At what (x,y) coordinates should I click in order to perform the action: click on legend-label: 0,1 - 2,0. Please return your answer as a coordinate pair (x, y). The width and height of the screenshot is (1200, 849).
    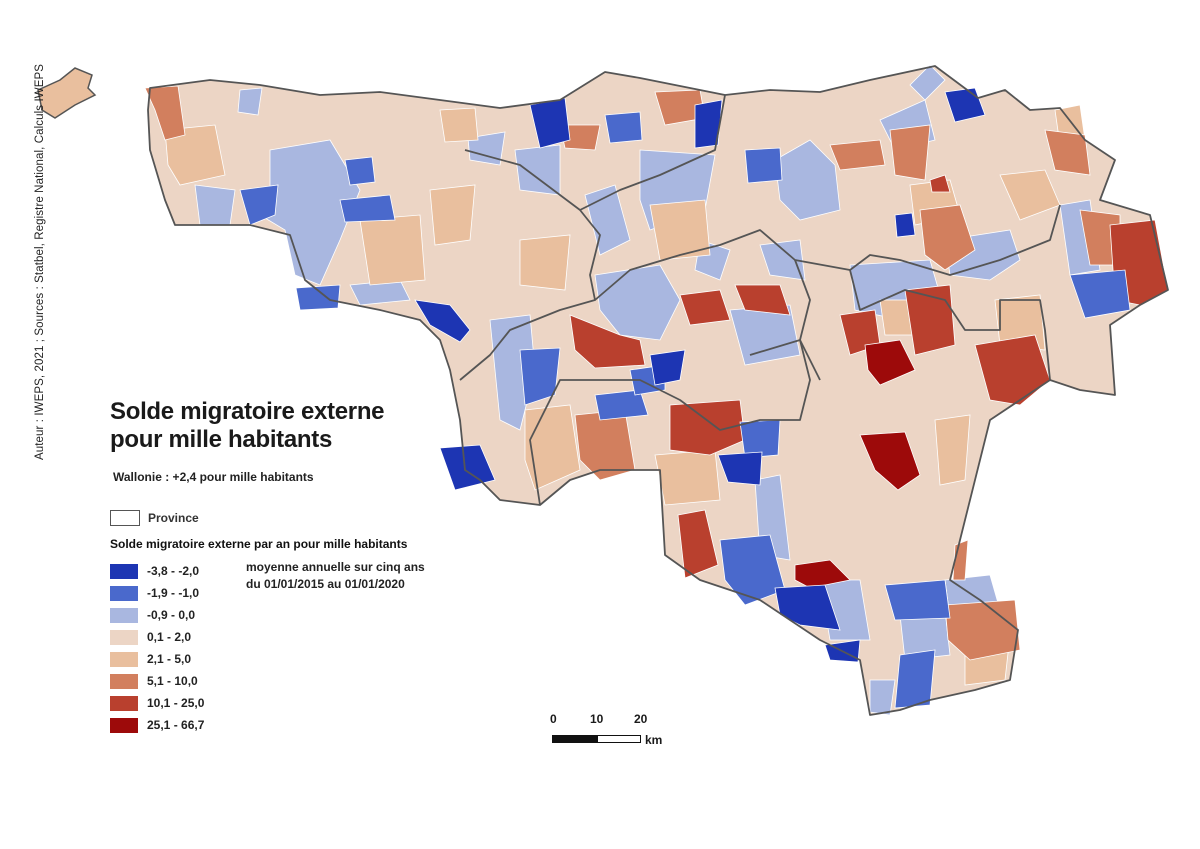
    Looking at the image, I should click on (169, 637).